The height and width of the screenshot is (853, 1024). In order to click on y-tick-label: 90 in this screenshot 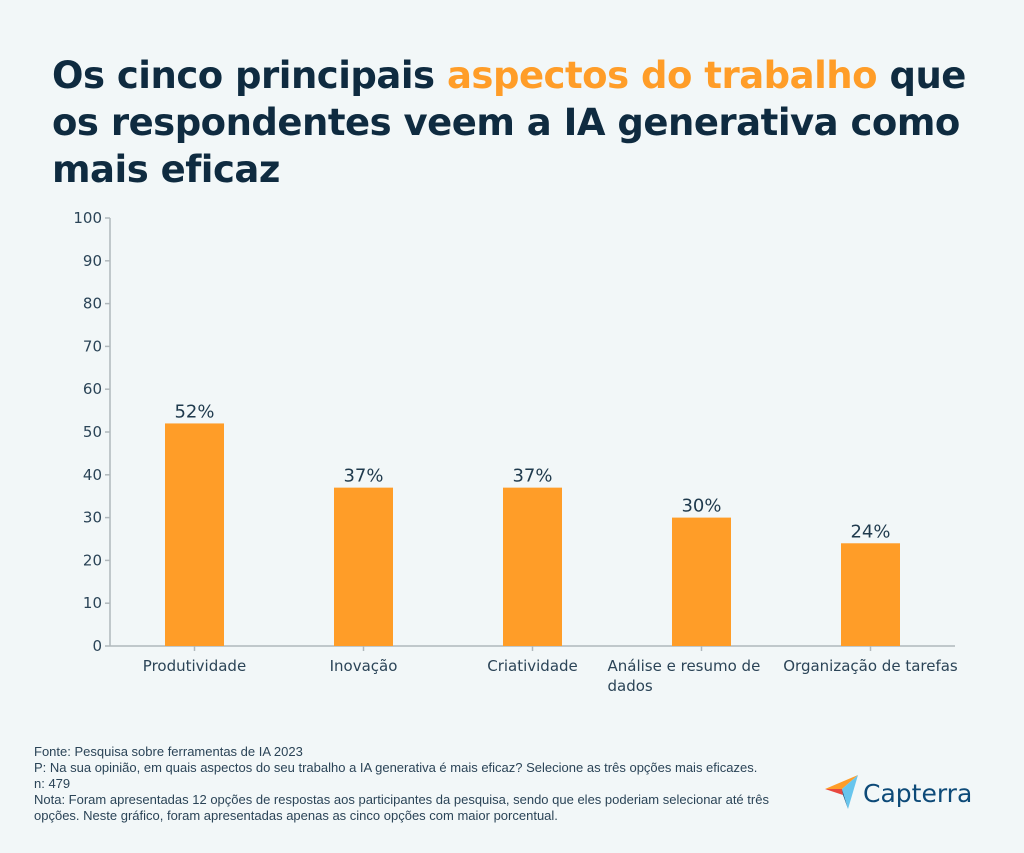, I will do `click(92, 261)`.